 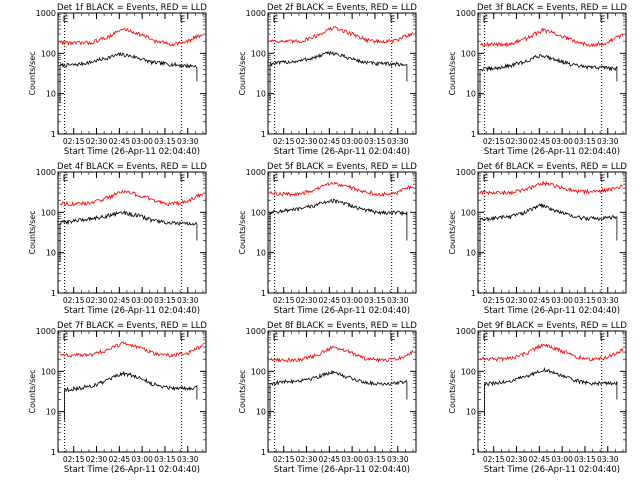 I want to click on panel-title: Det 5f BLACK = Events, RED = LLD, so click(x=342, y=167).